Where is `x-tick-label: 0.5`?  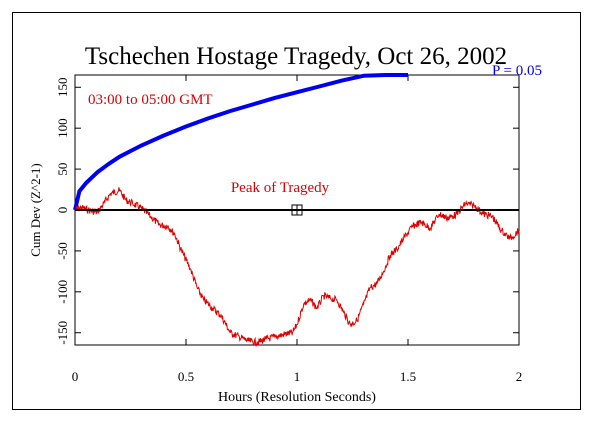 x-tick-label: 0.5 is located at coordinates (186, 376).